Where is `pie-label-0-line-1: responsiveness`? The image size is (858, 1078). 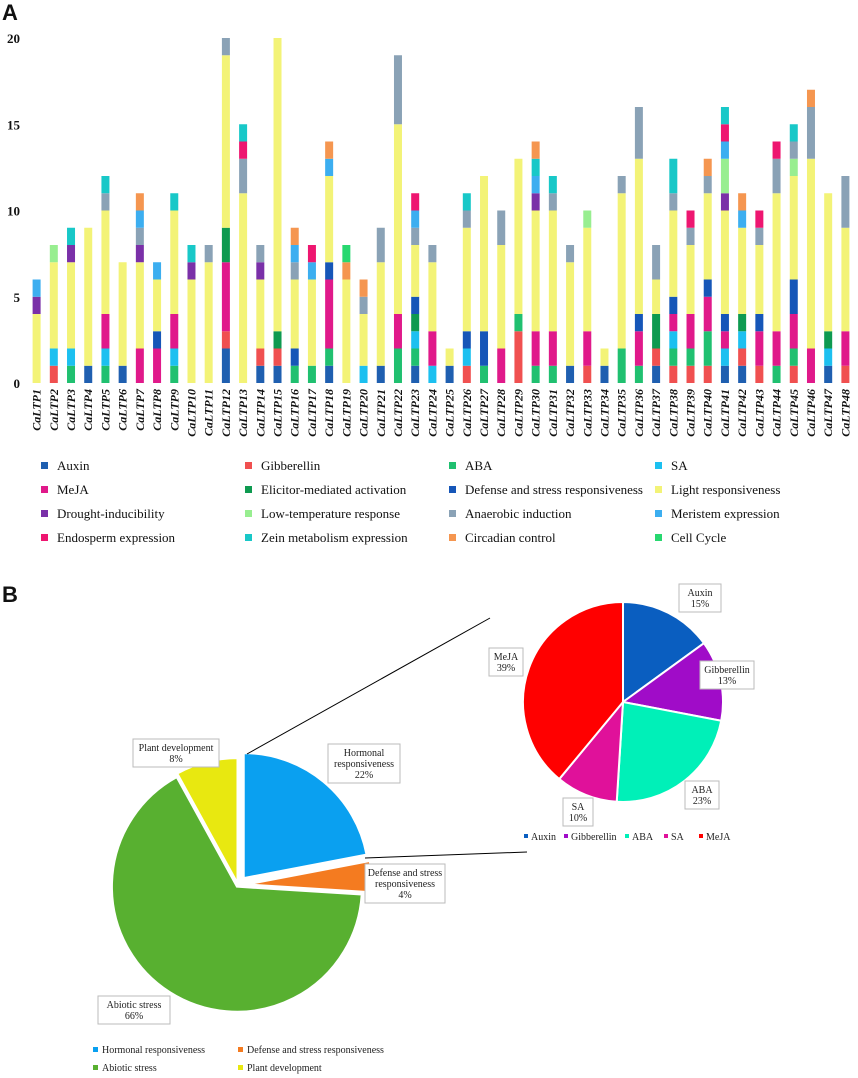
pie-label-0-line-1: responsiveness is located at coordinates (364, 764).